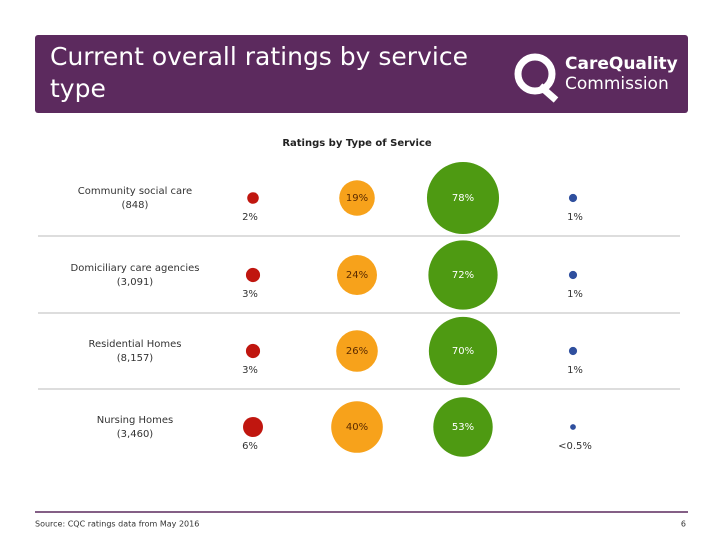  What do you see at coordinates (135, 434) in the screenshot?
I see `row-count: (3,460)` at bounding box center [135, 434].